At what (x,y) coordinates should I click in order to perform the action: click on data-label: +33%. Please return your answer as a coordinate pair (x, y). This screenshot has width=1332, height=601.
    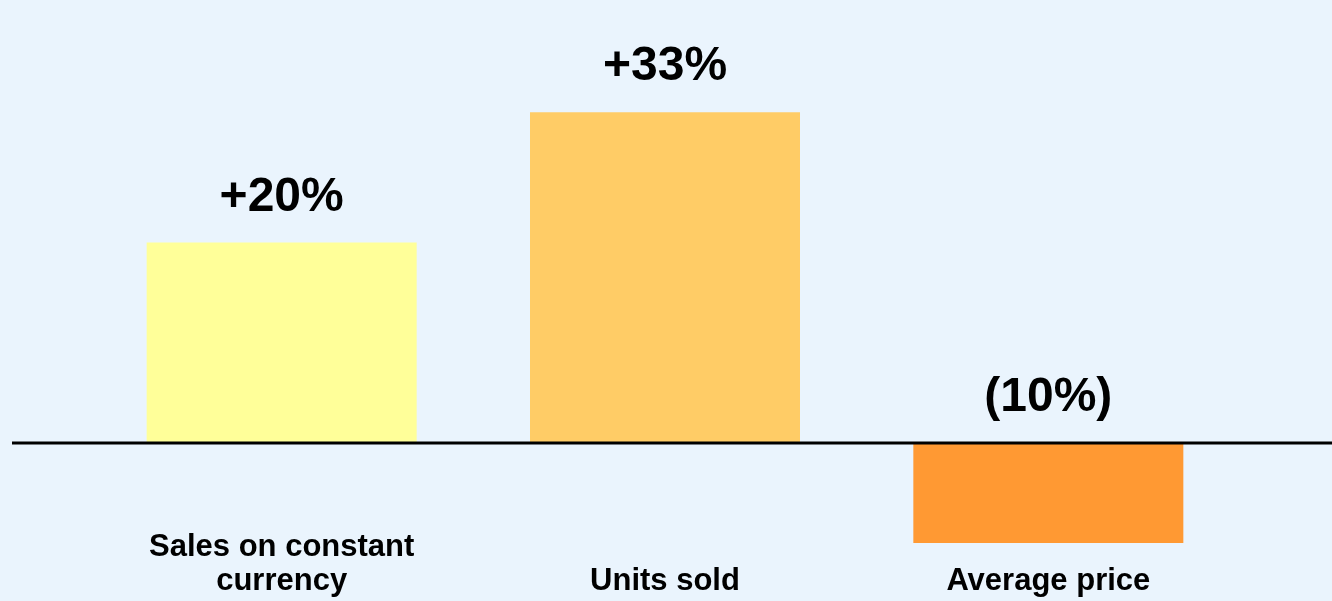
    Looking at the image, I should click on (665, 64).